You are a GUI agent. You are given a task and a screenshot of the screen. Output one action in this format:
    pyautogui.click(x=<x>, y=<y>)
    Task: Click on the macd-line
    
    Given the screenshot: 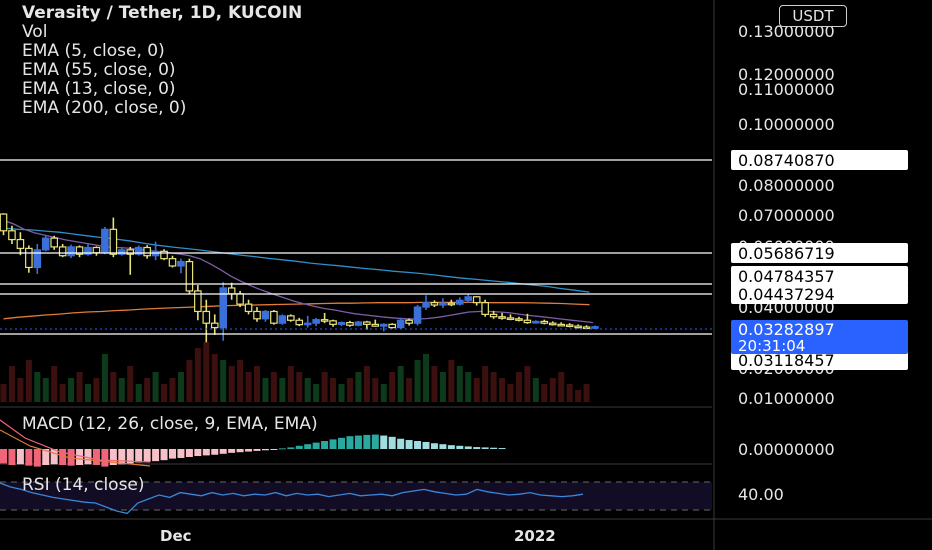 What is the action you would take?
    pyautogui.click(x=75, y=448)
    